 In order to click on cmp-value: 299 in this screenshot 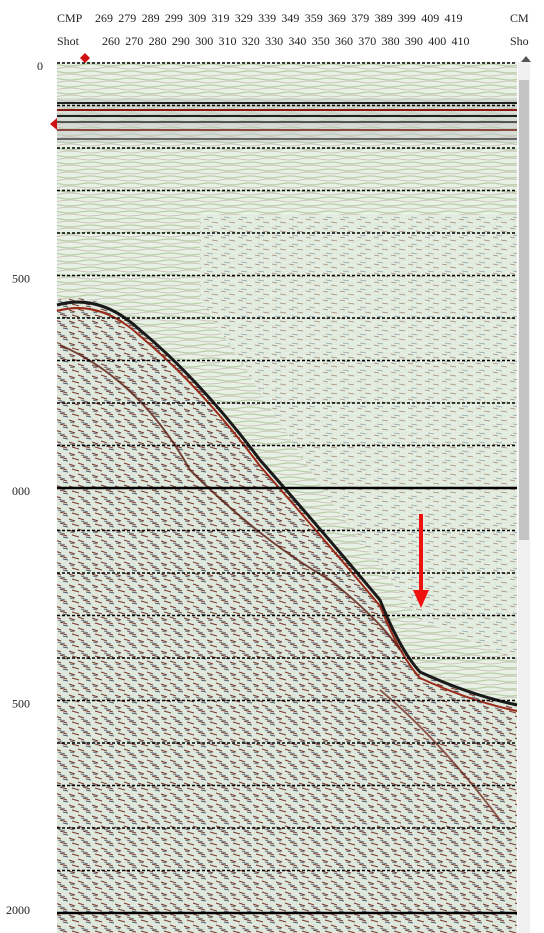, I will do `click(174, 18)`.